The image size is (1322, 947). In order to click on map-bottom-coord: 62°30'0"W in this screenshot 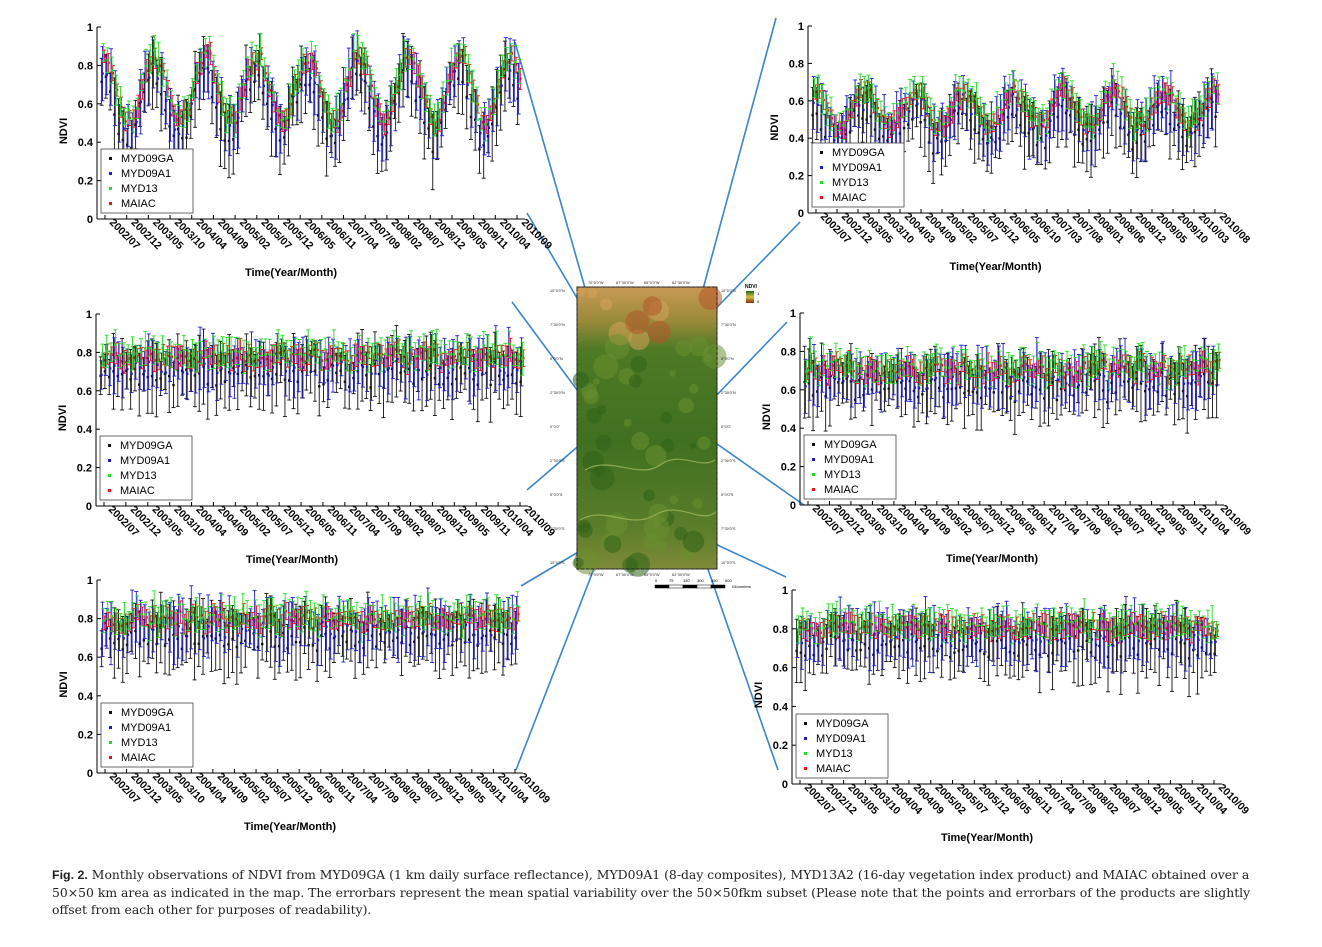, I will do `click(681, 575)`.